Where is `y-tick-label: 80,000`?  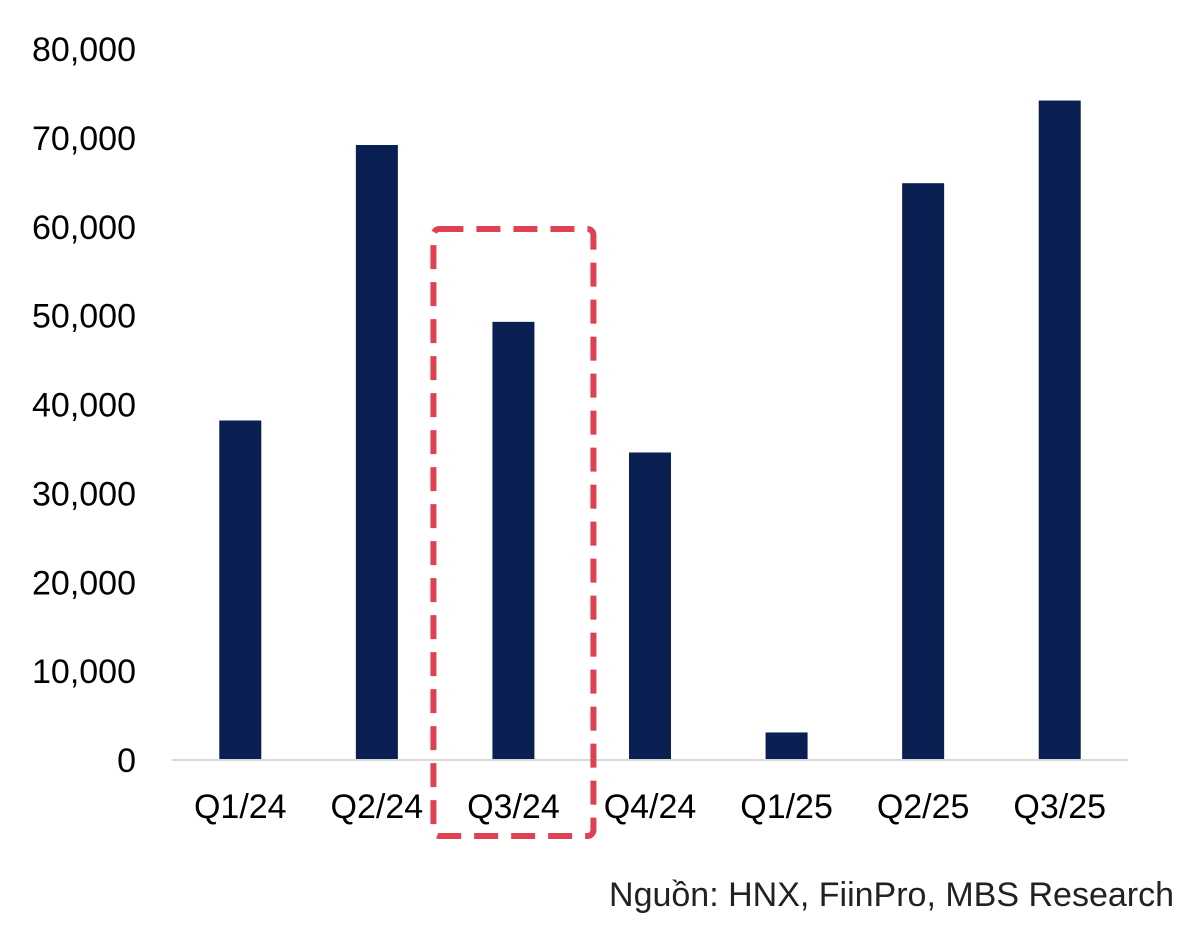 y-tick-label: 80,000 is located at coordinates (84, 50).